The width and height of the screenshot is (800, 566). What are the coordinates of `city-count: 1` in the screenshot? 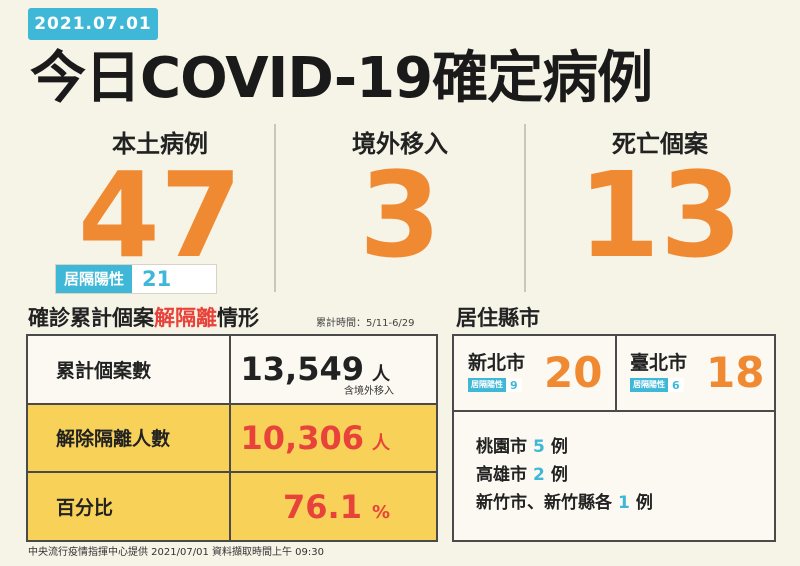 It's located at (624, 503).